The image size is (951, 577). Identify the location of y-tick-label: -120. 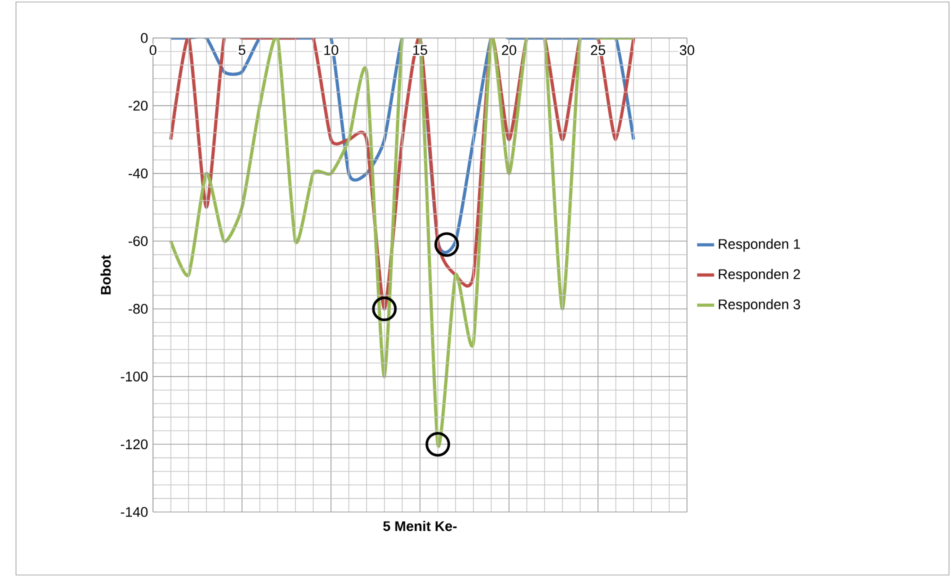
(134, 444).